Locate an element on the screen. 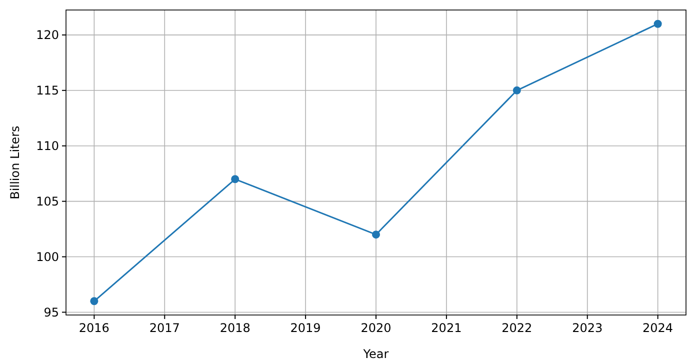 The height and width of the screenshot is (363, 694). x-tick-label: 2020 is located at coordinates (376, 328).